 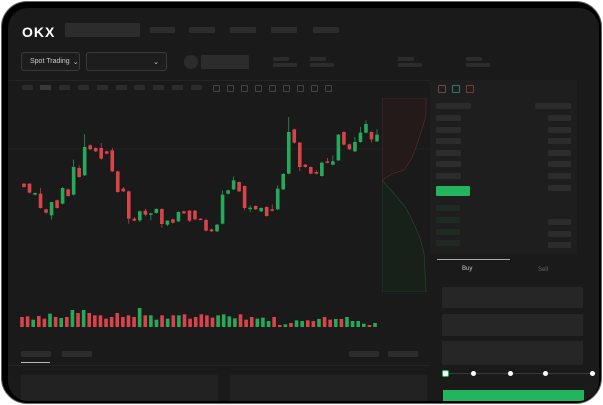 I want to click on amount-slider-track, so click(x=521, y=373).